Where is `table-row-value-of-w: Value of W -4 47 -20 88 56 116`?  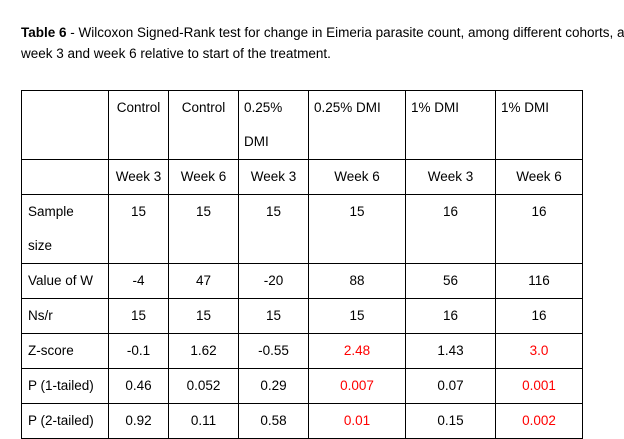 table-row-value-of-w: Value of W -4 47 -20 88 56 116 is located at coordinates (302, 281).